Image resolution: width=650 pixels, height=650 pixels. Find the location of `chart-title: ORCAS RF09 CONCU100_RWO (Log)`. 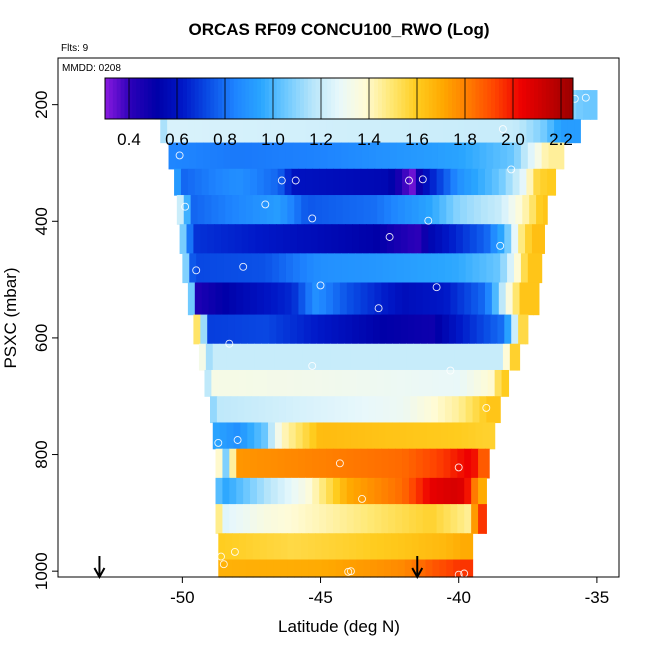

chart-title: ORCAS RF09 CONCU100_RWO (Log) is located at coordinates (339, 29).